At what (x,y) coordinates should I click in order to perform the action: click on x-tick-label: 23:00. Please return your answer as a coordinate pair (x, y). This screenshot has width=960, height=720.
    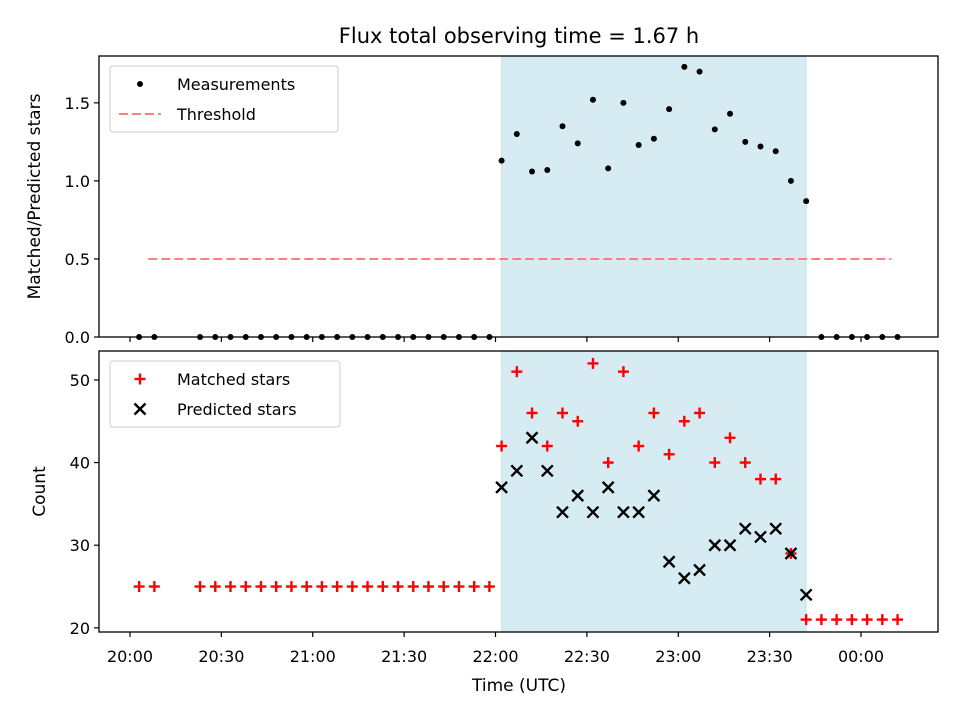
    Looking at the image, I should click on (678, 656).